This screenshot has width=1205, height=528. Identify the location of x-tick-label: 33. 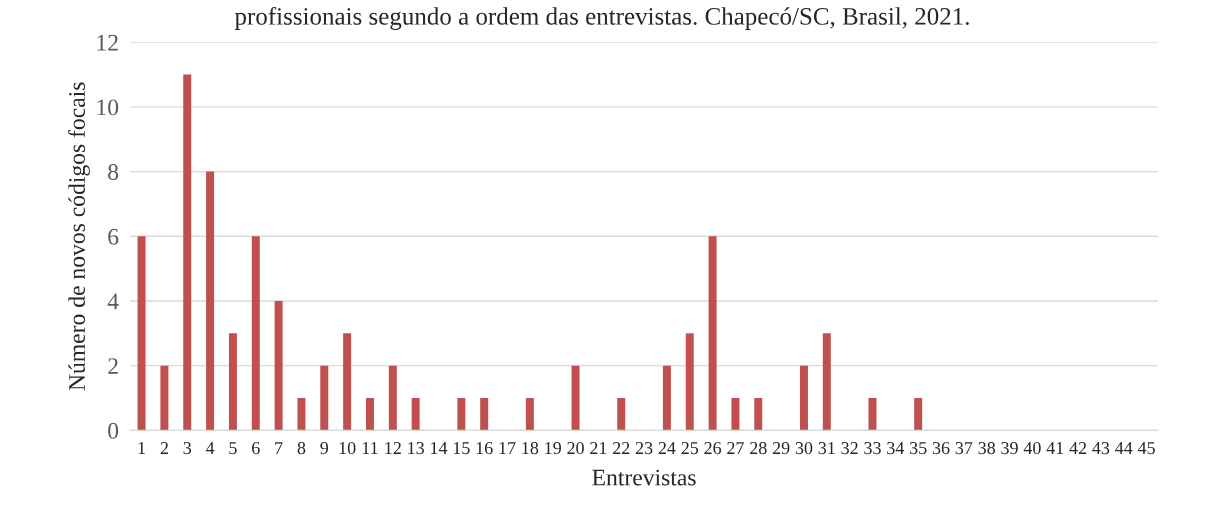
(872, 448).